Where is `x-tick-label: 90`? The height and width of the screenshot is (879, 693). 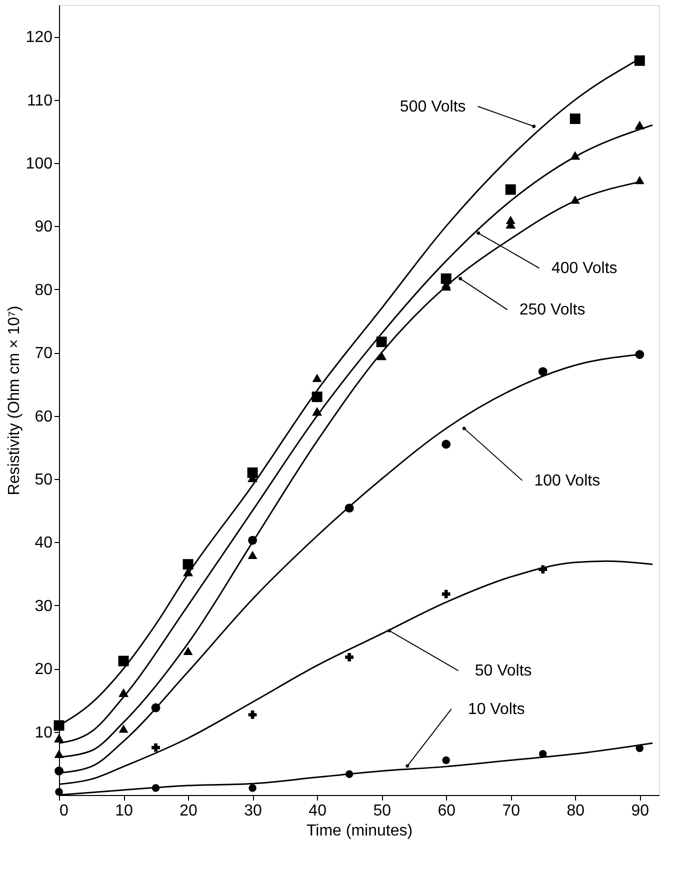
x-tick-label: 90 is located at coordinates (640, 811).